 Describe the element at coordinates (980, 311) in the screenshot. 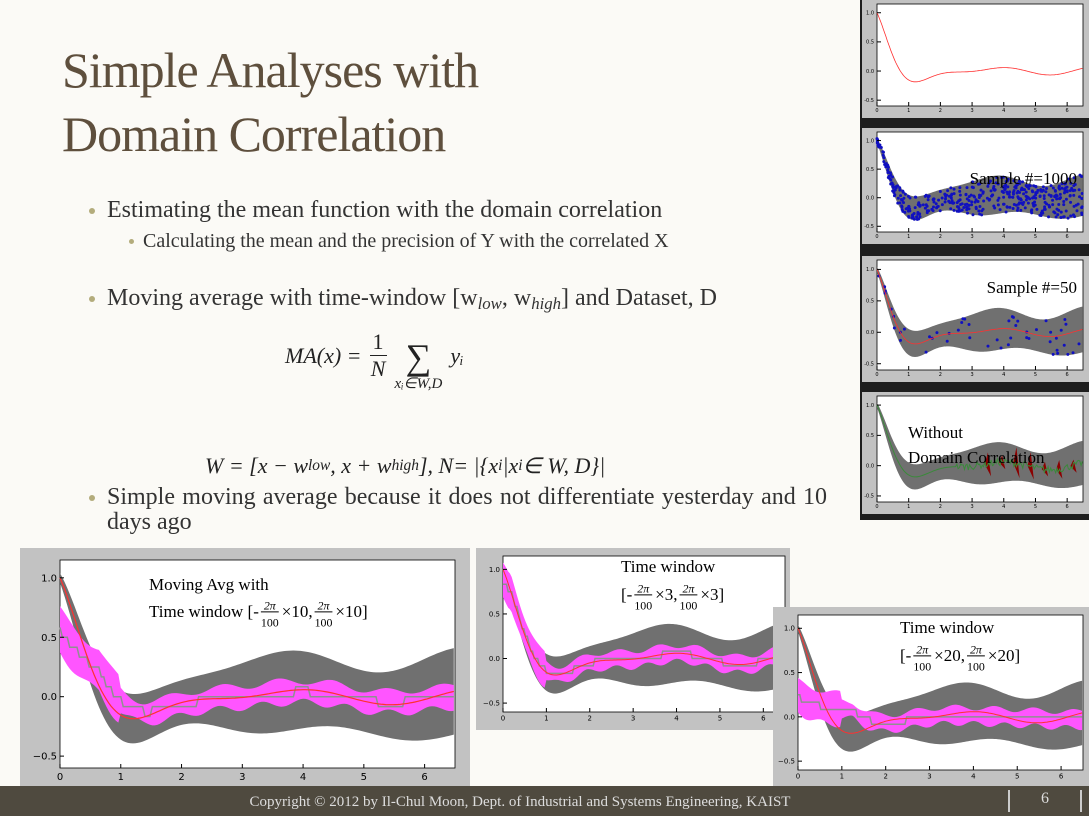

I see `uncertainty-band` at that location.